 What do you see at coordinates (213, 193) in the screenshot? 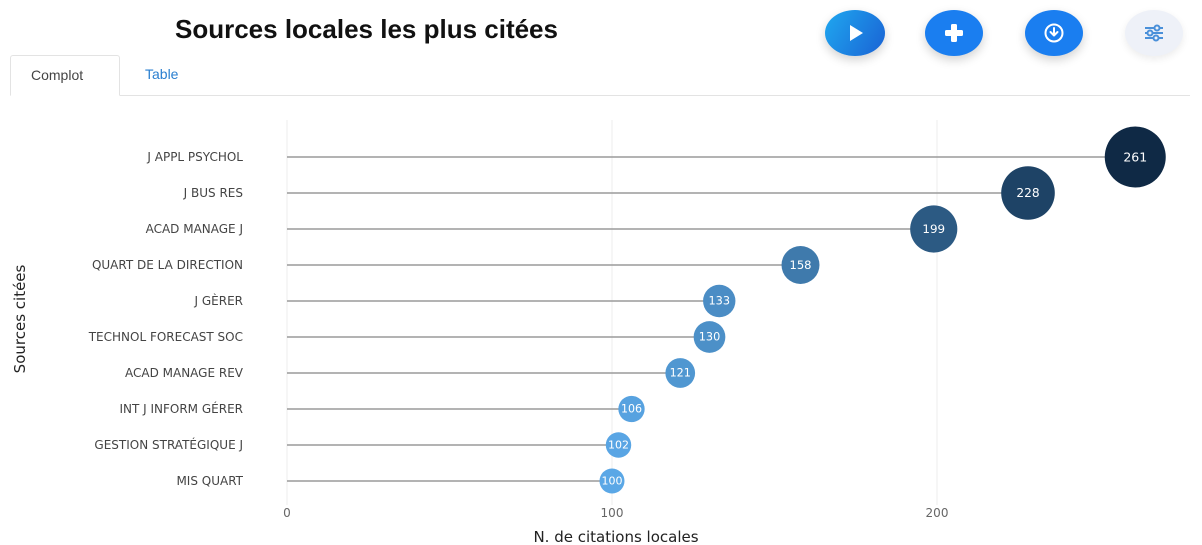
I see `category-label: J BUS RES` at bounding box center [213, 193].